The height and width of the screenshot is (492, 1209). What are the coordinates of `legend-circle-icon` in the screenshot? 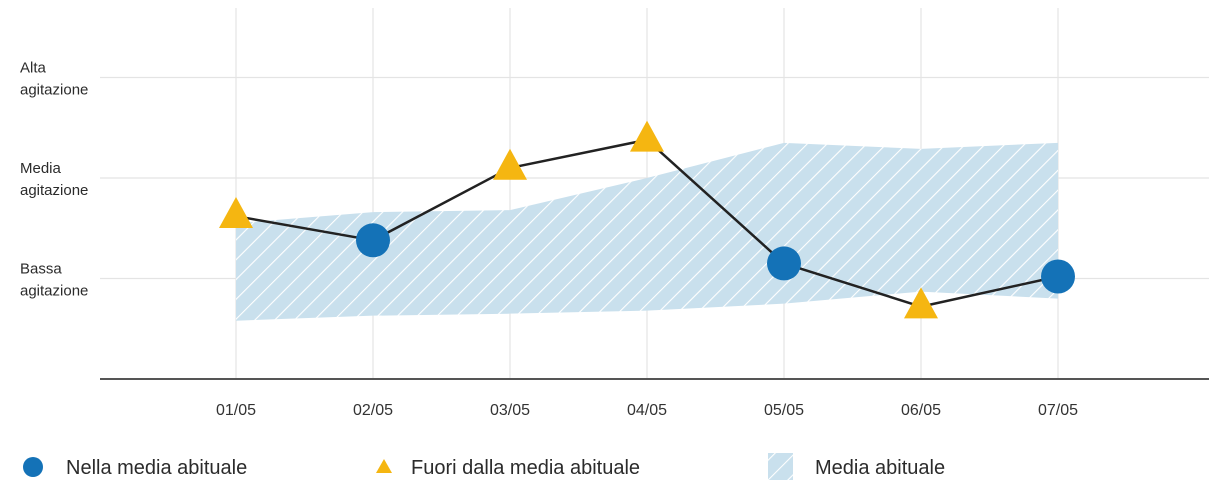 It's located at (33, 467).